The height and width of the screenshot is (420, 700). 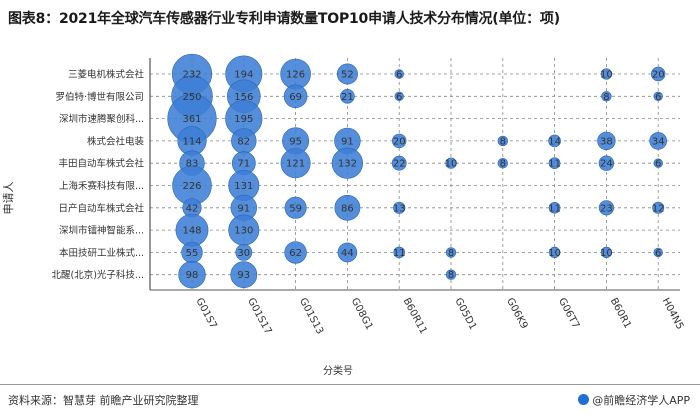 What do you see at coordinates (606, 164) in the screenshot?
I see `bubble-value-label: 24` at bounding box center [606, 164].